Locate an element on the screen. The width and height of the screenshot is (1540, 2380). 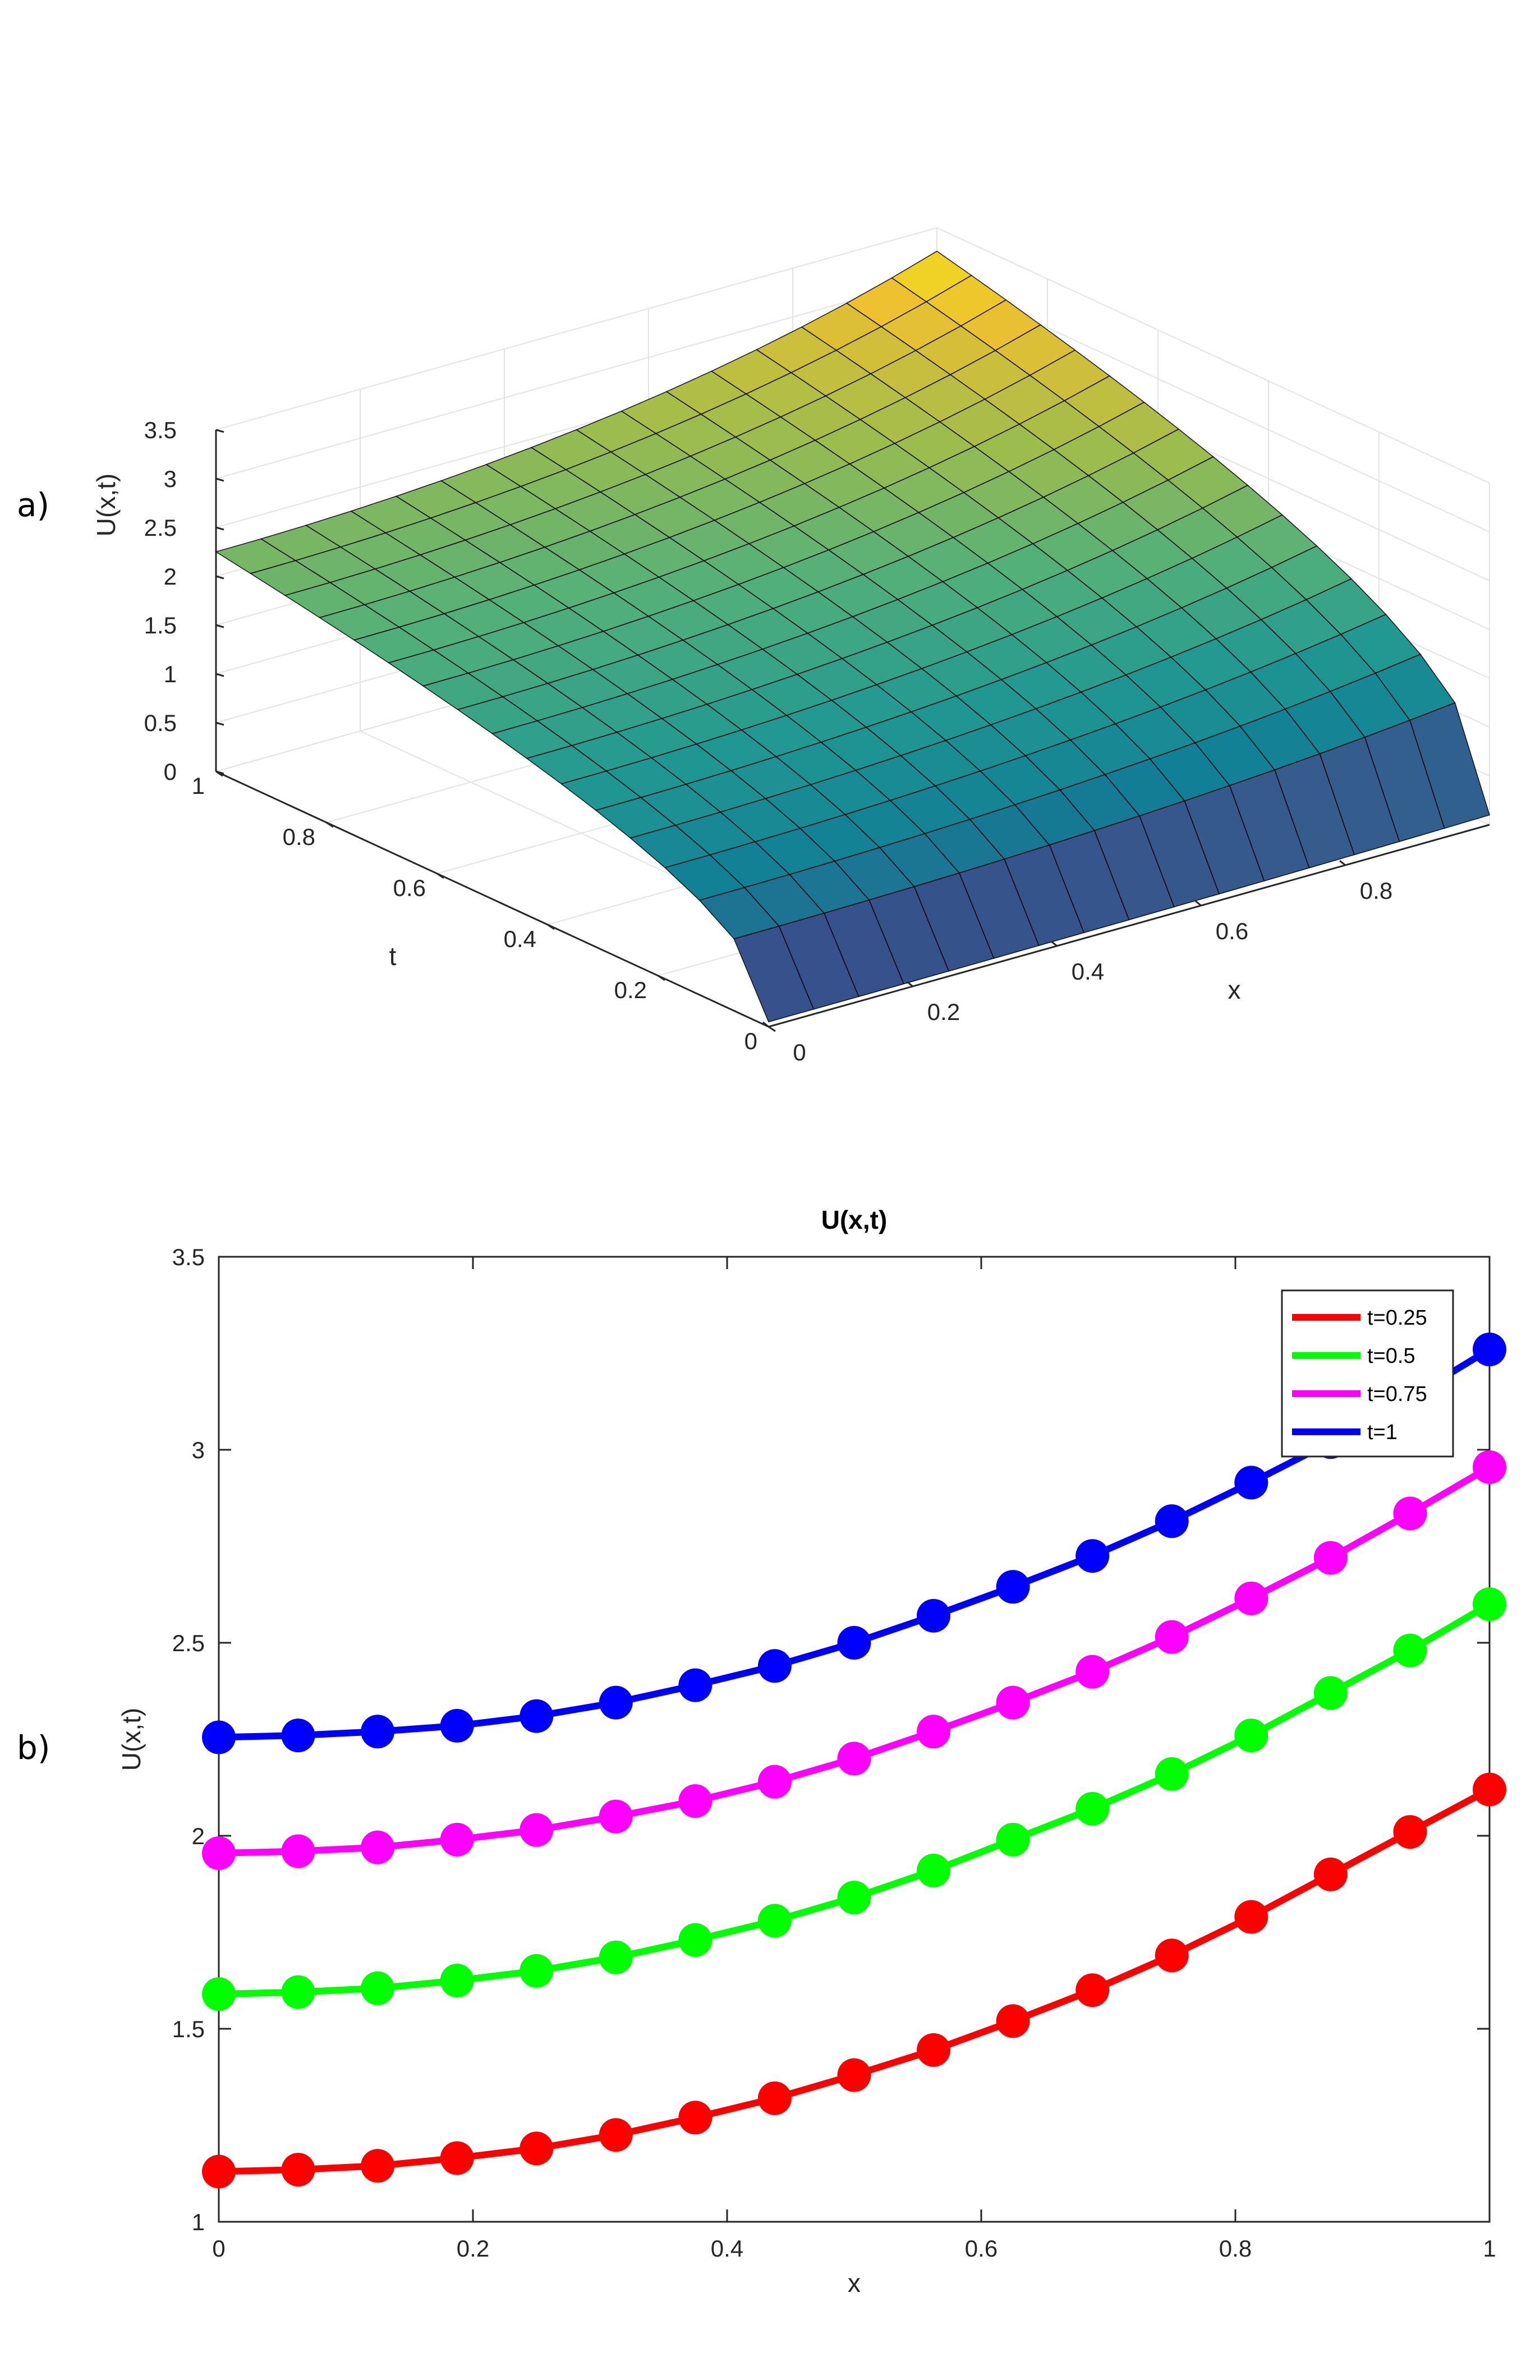
z-tick-label: 0 is located at coordinates (170, 772).